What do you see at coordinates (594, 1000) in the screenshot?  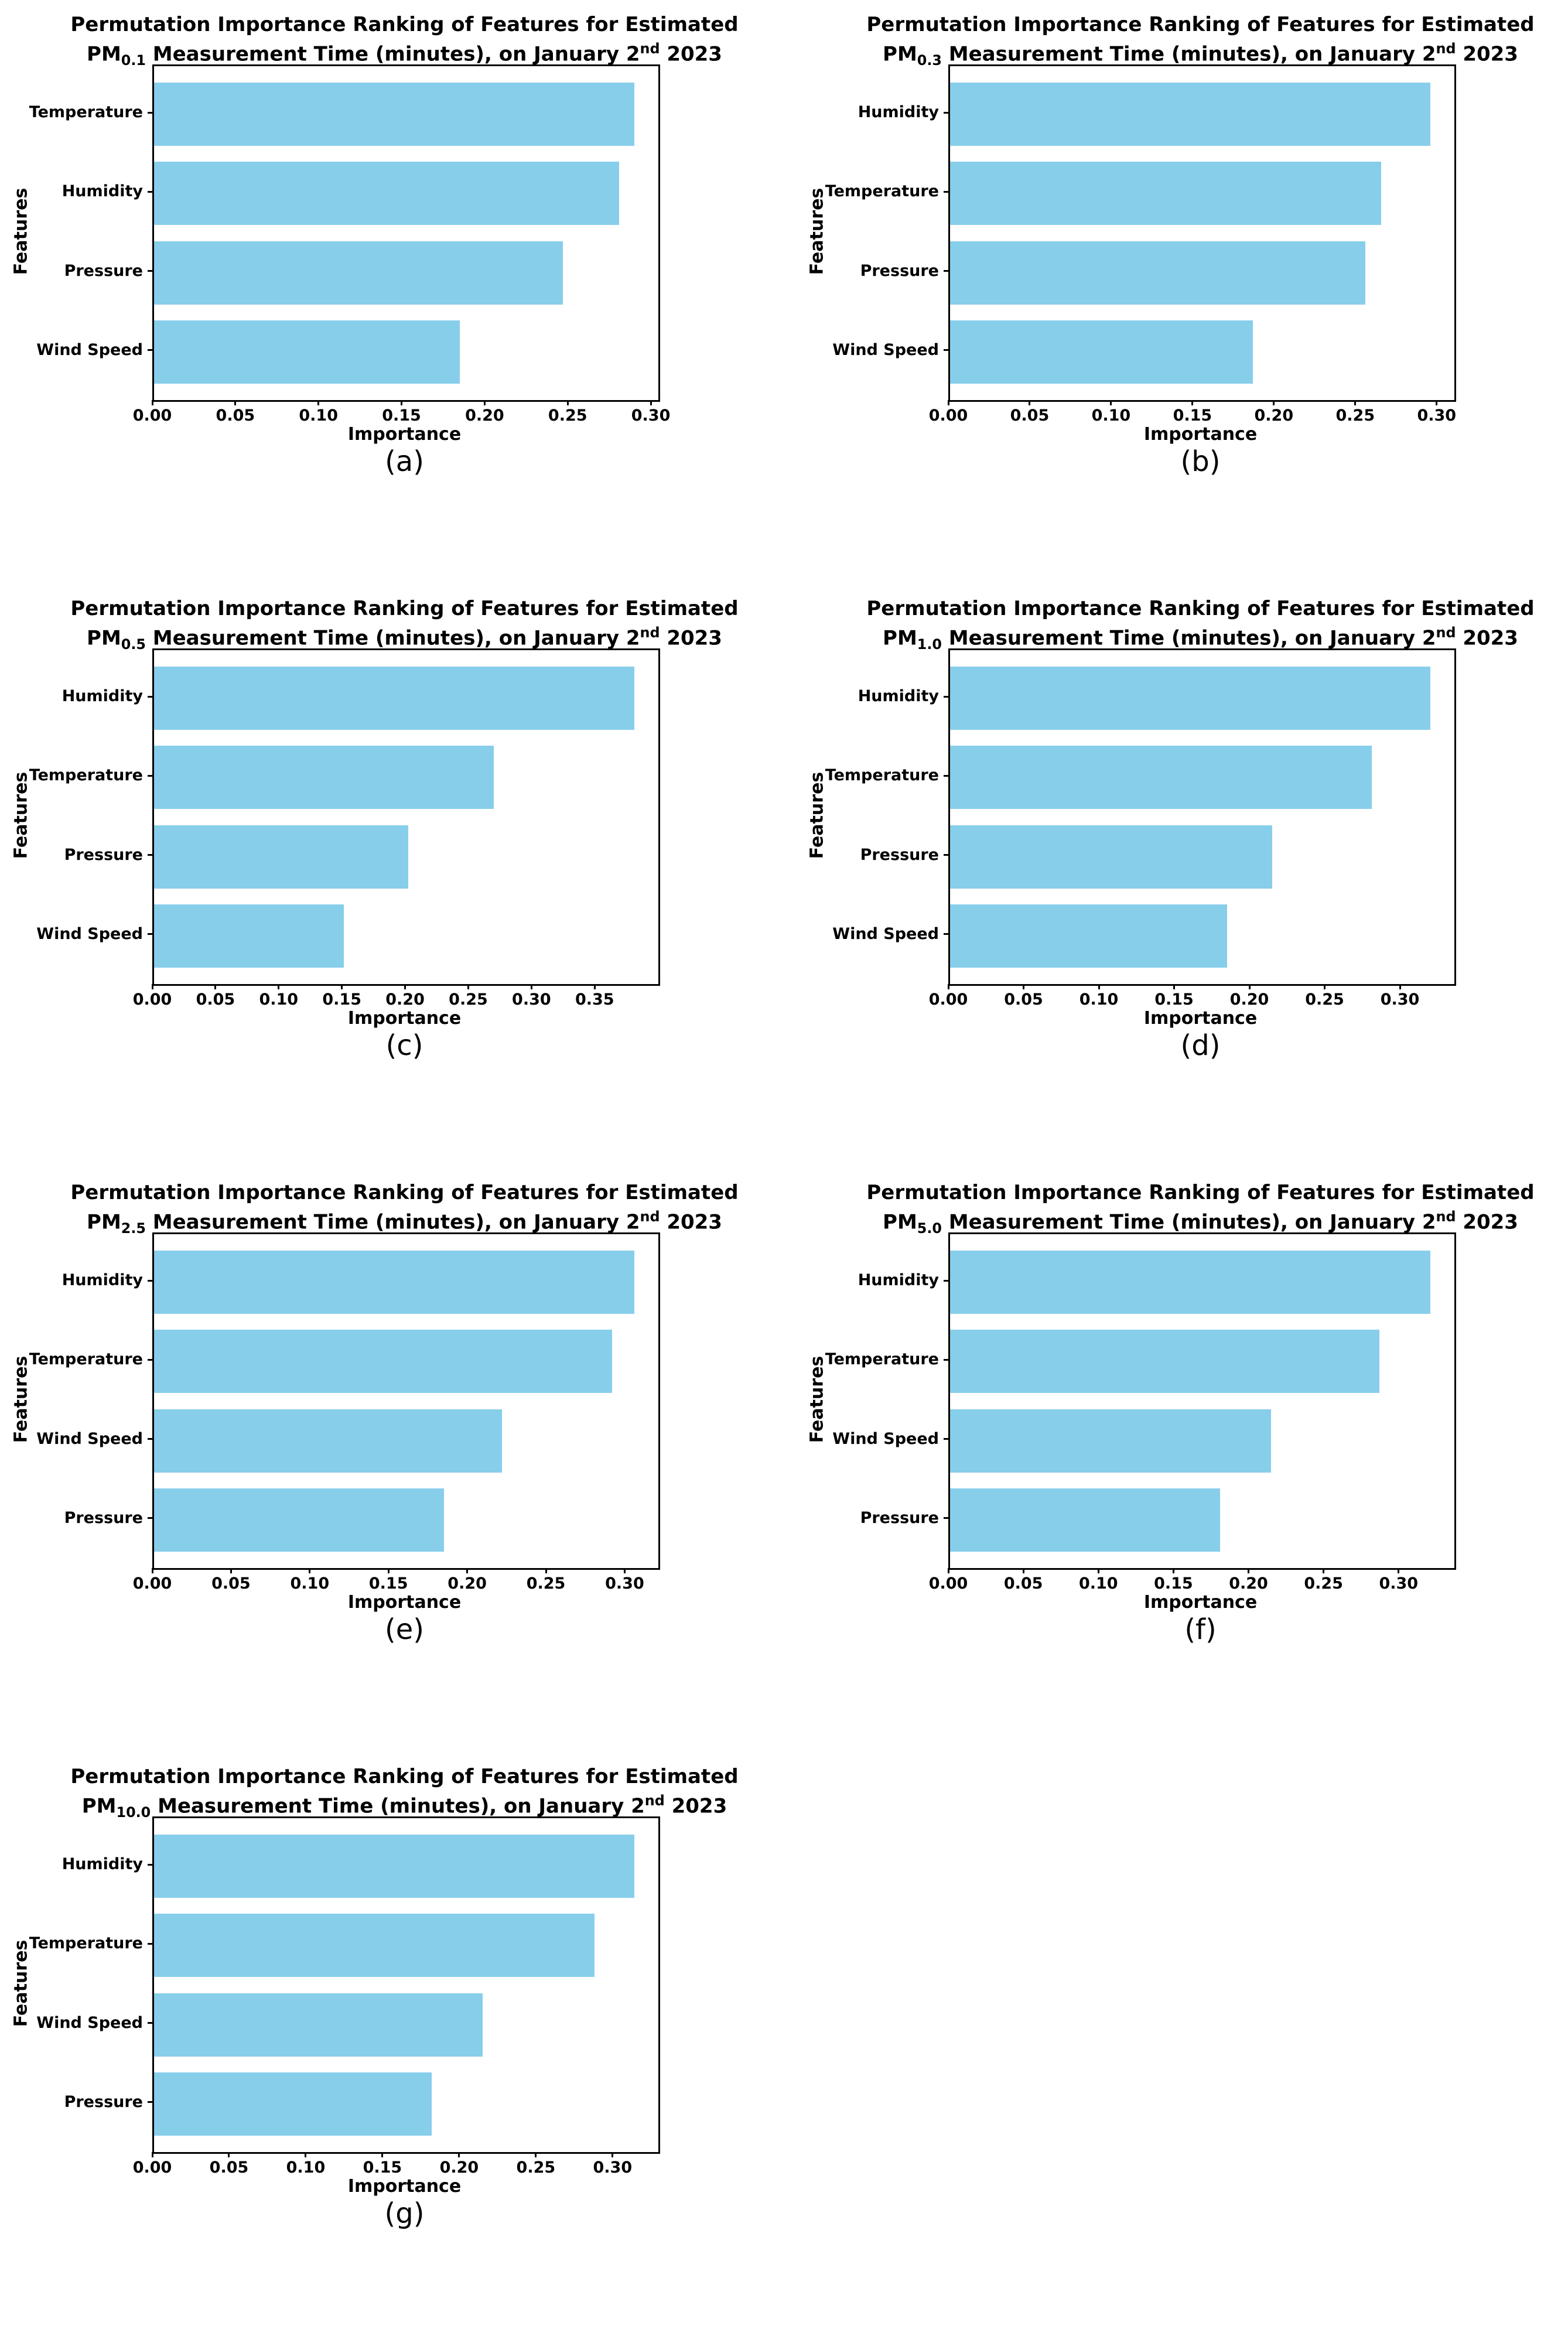 I see `x-tick-label: 0.35` at bounding box center [594, 1000].